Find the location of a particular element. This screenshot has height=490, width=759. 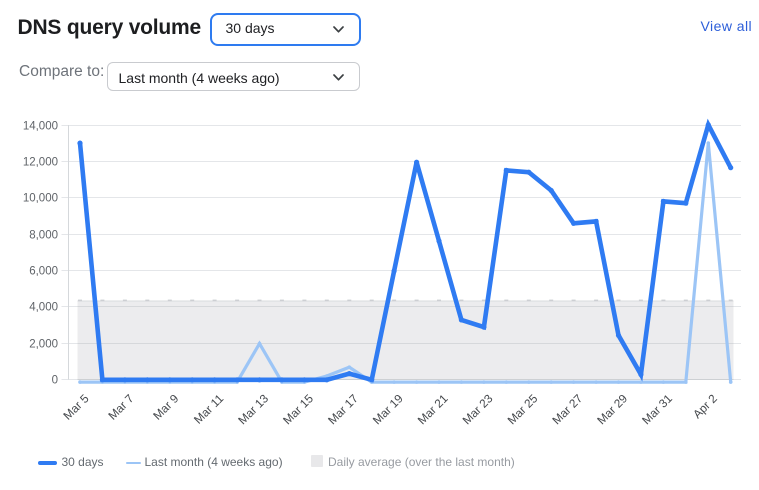

svg-text: Mar 31 is located at coordinates (657, 409).